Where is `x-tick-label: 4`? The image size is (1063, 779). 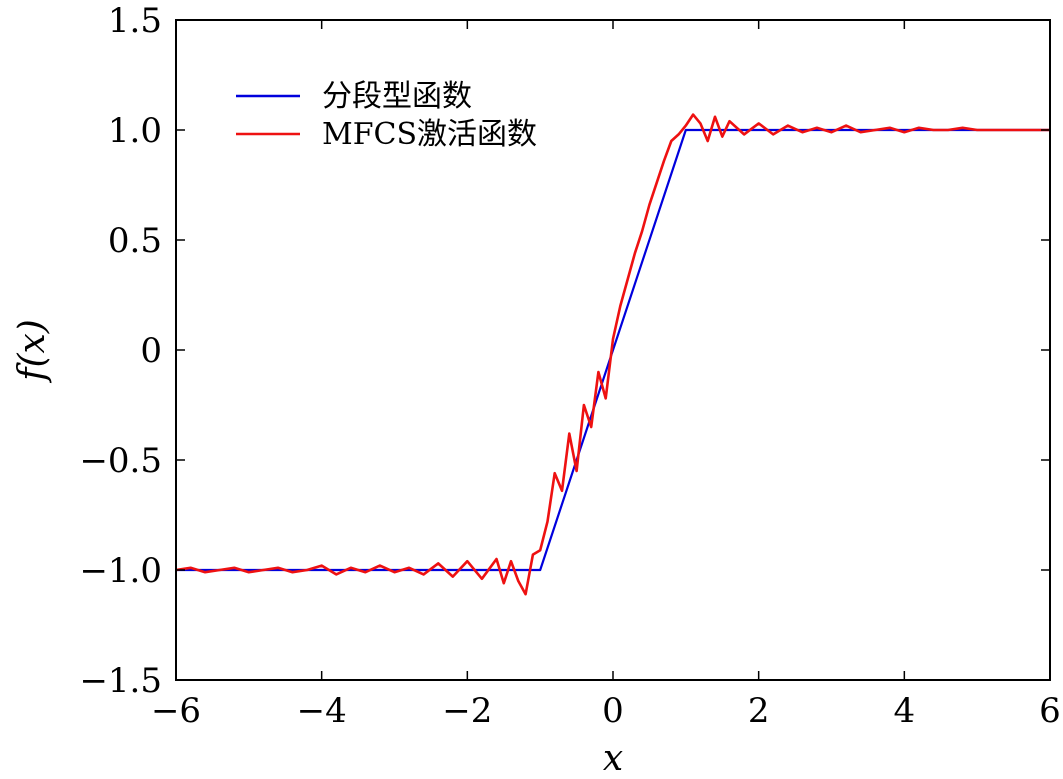
x-tick-label: 4 is located at coordinates (905, 711).